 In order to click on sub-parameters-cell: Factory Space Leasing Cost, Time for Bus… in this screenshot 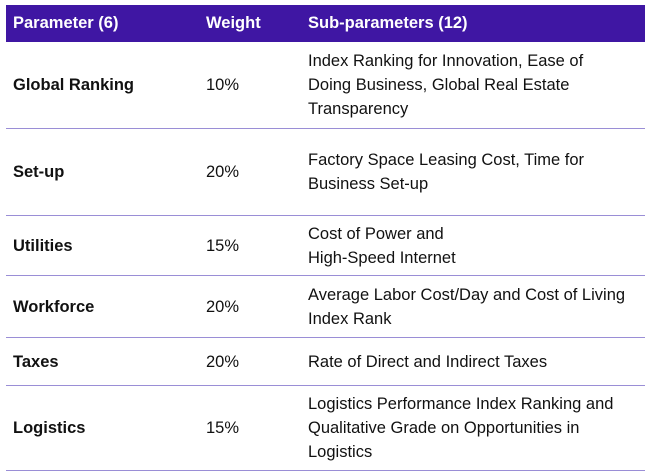, I will do `click(473, 172)`.